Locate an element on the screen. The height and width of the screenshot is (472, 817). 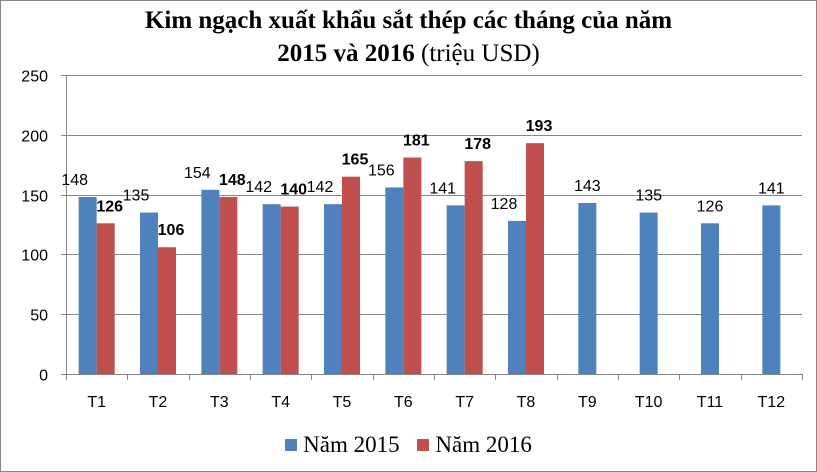
x-tick-label: T4 is located at coordinates (280, 402).